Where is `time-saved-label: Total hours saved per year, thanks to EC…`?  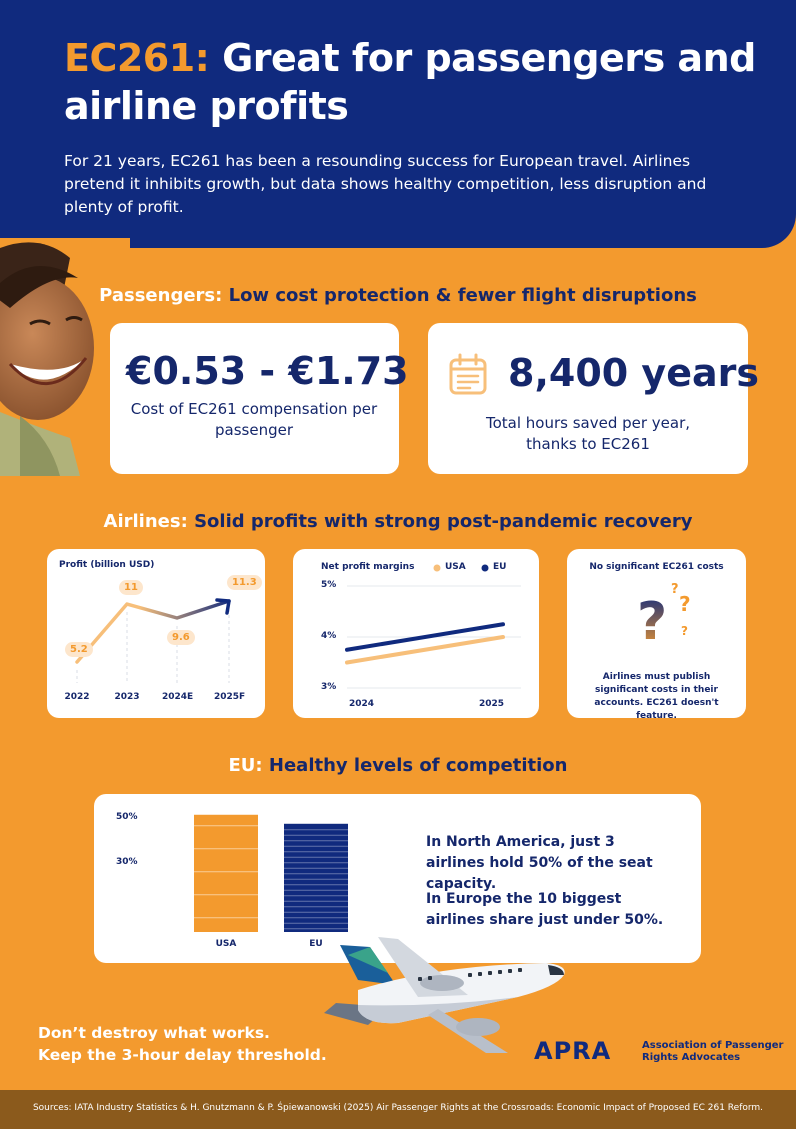 time-saved-label: Total hours saved per year, thanks to EC… is located at coordinates (588, 433).